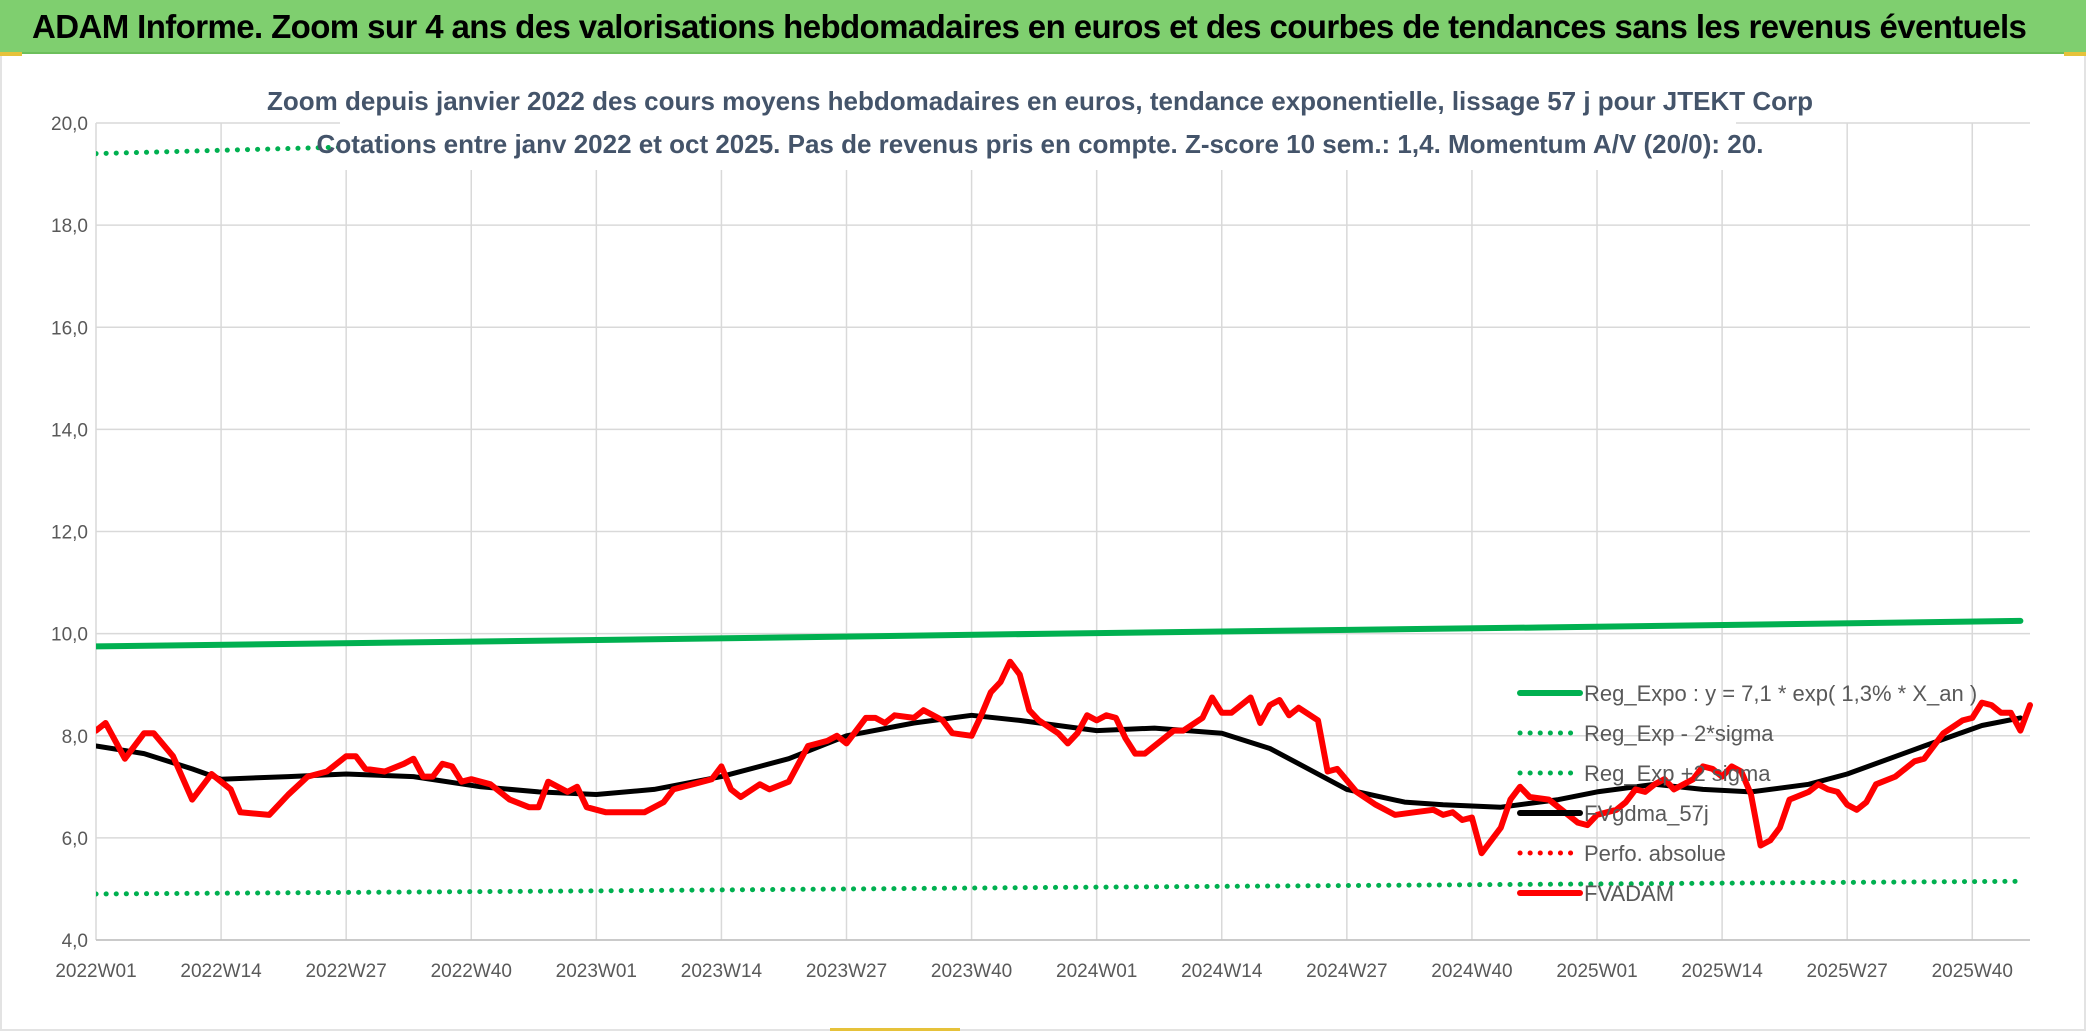  What do you see at coordinates (1780, 693) in the screenshot?
I see `legend-label-0: Reg_Expo : y = 7,1 * exp( 1,3% * X_an )` at bounding box center [1780, 693].